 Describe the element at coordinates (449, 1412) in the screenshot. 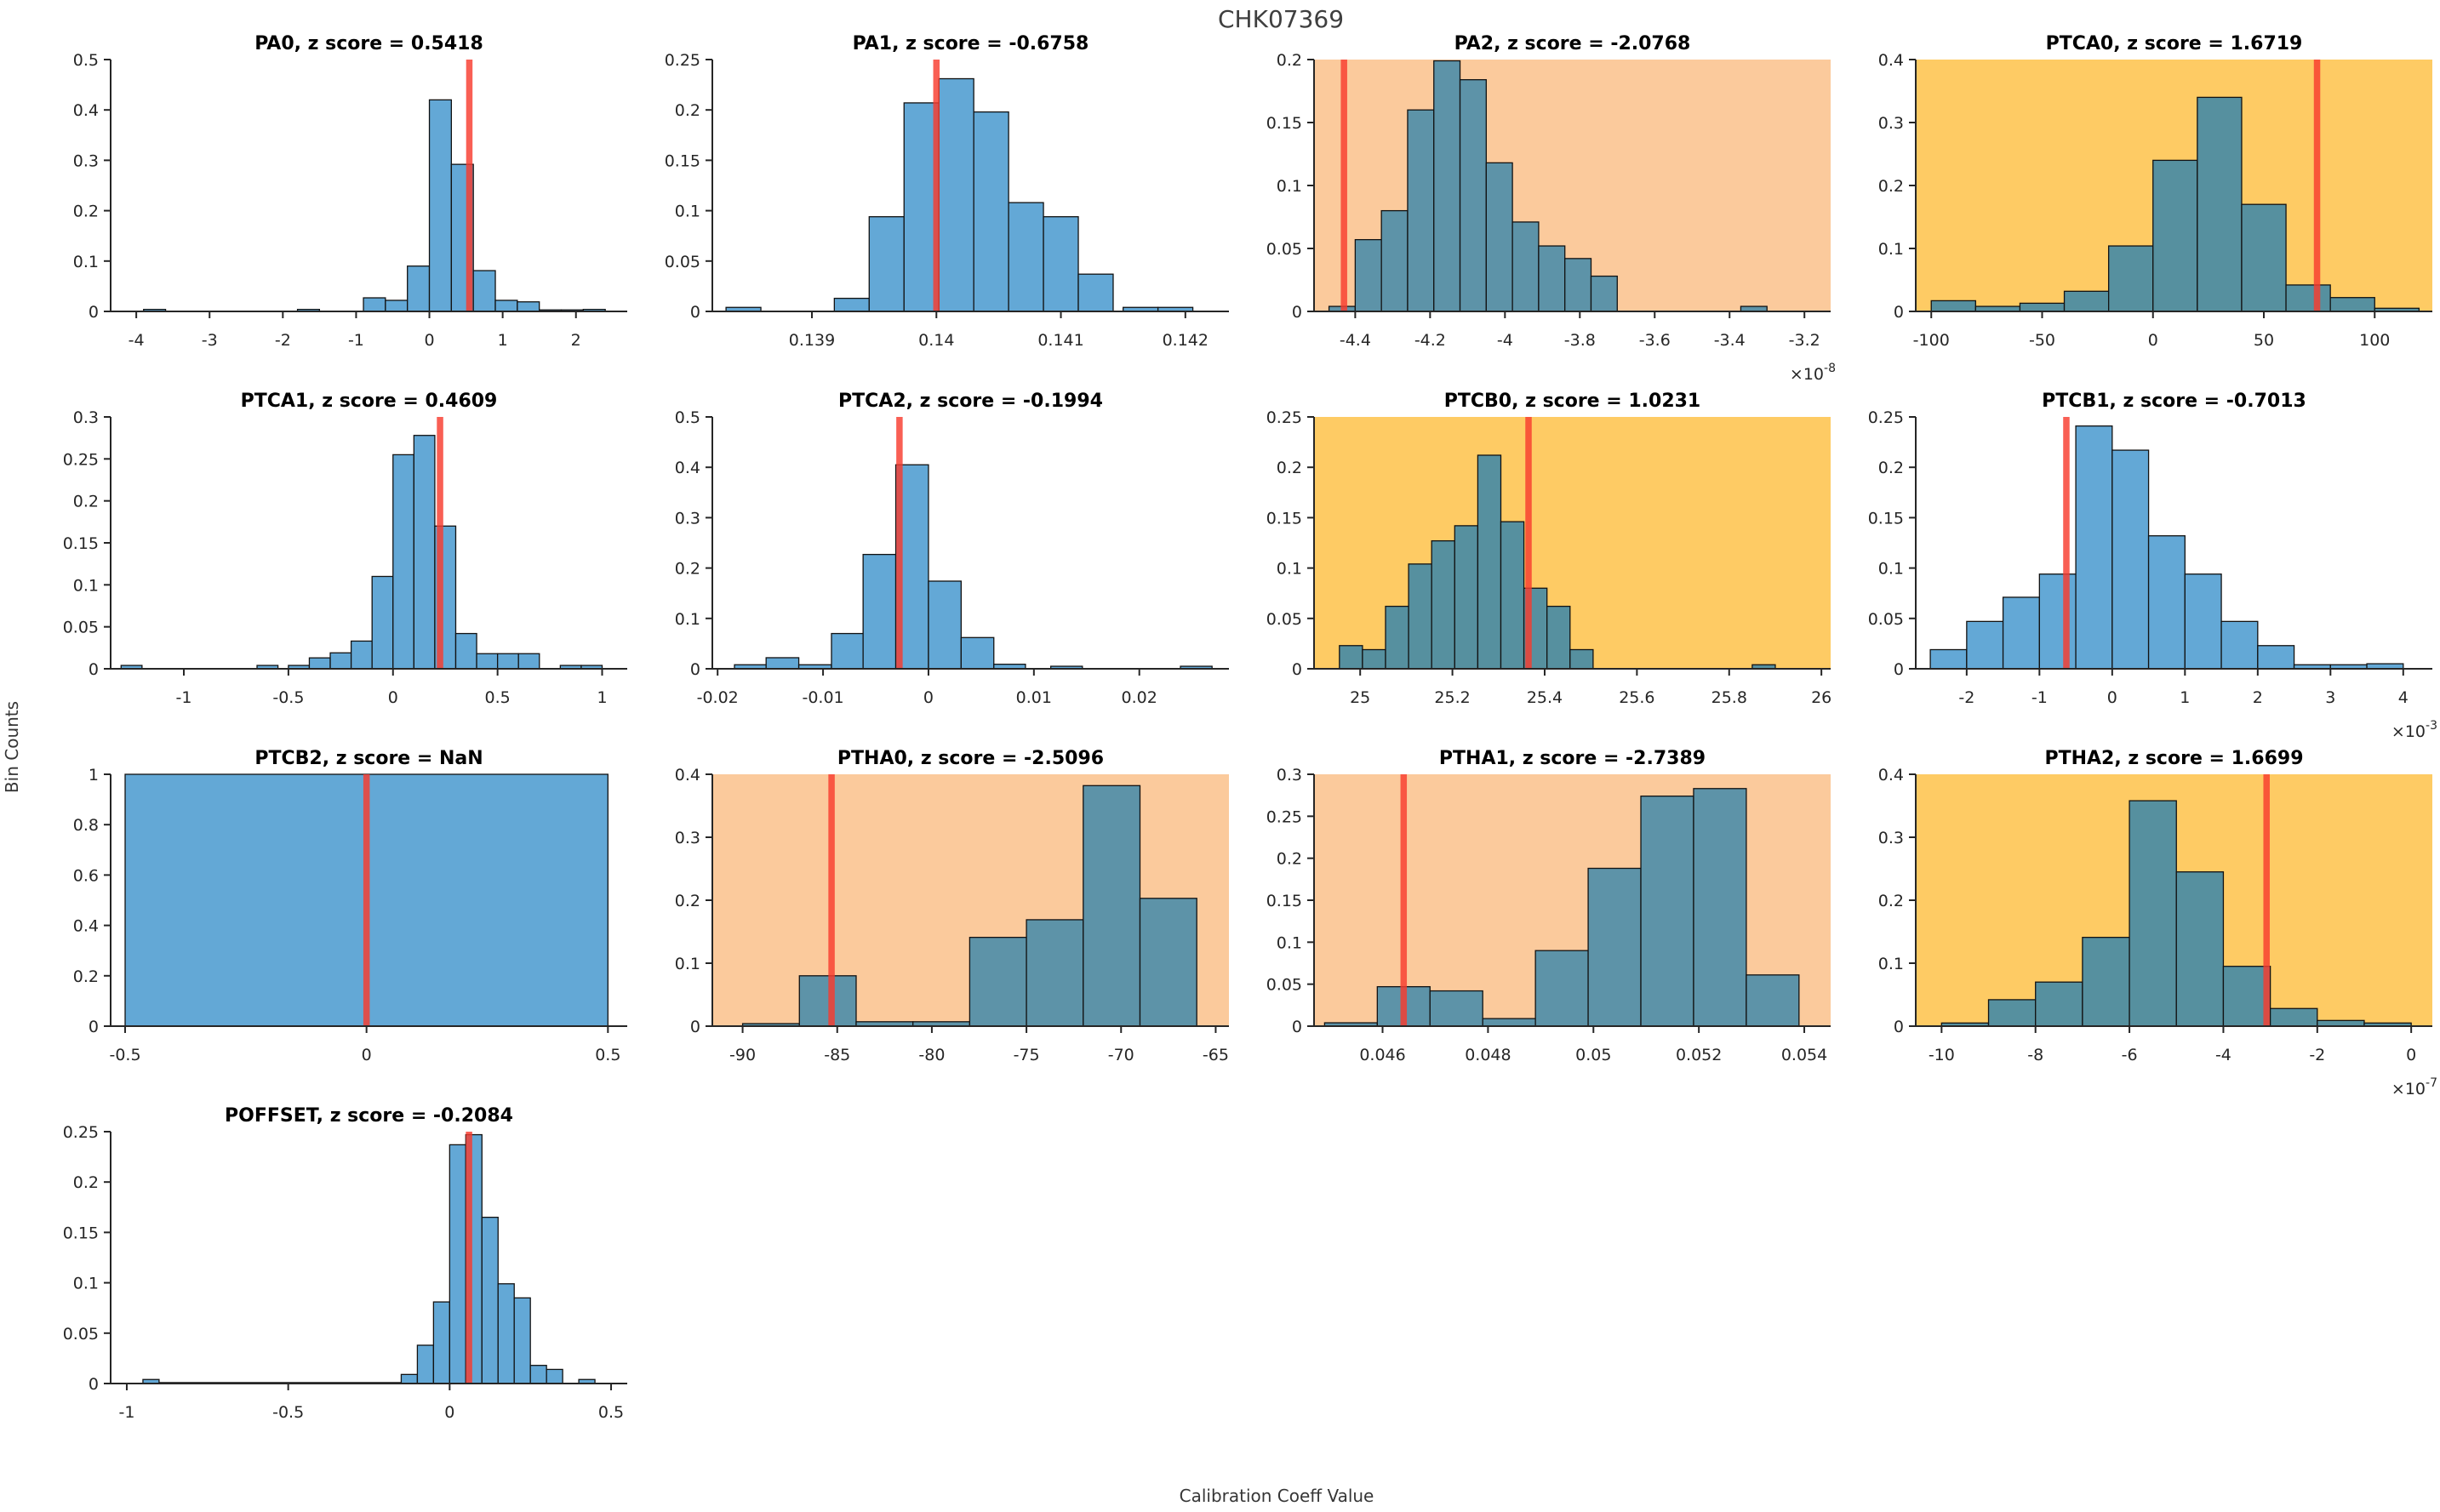

I see `x-tick-label: 0` at that location.